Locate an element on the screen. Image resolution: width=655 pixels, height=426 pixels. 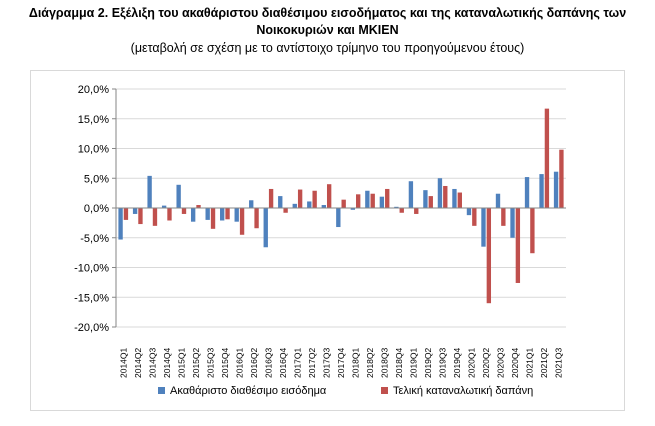
x-tick-label: 2020Q2 is located at coordinates (486, 362).